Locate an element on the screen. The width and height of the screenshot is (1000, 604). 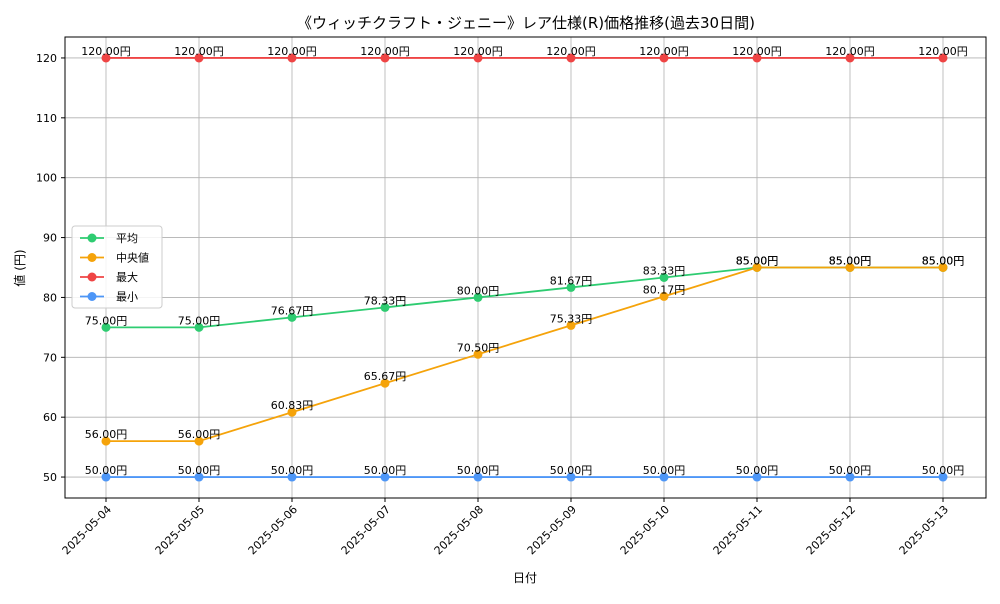
data-label: 56.00円 is located at coordinates (106, 434).